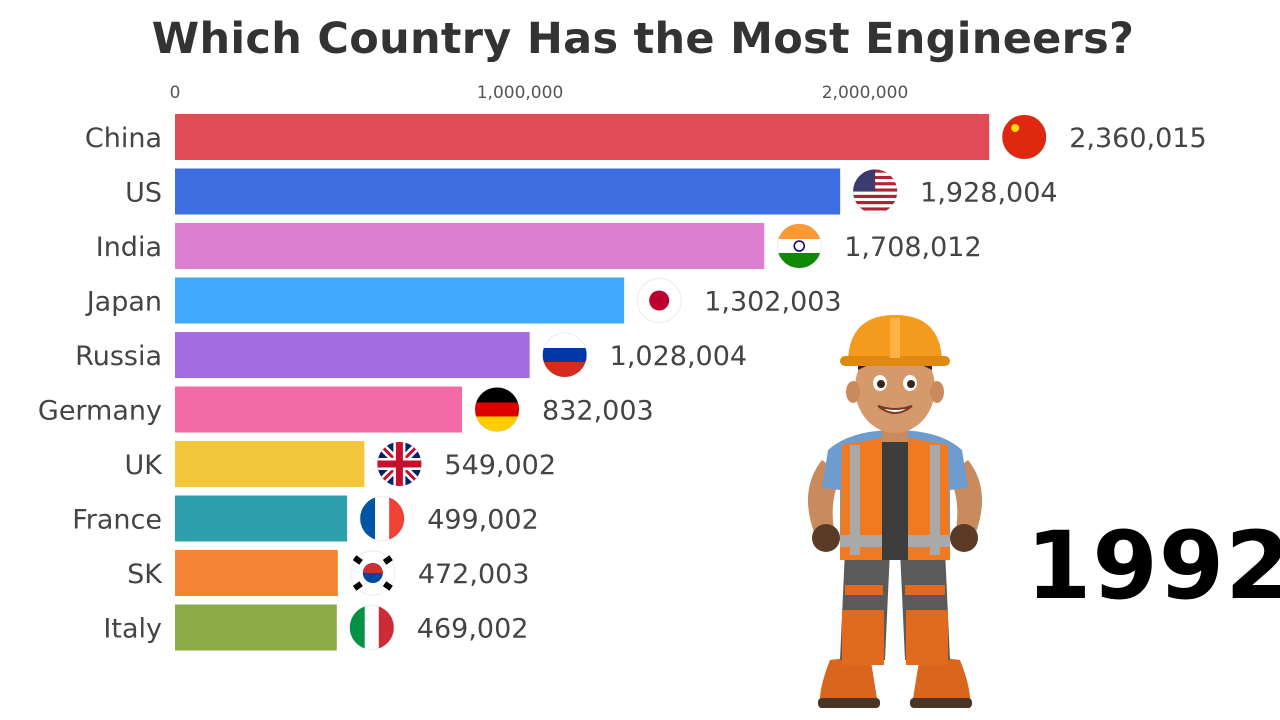 The image size is (1280, 720). What do you see at coordinates (772, 302) in the screenshot?
I see `value-label: 1,302,003` at bounding box center [772, 302].